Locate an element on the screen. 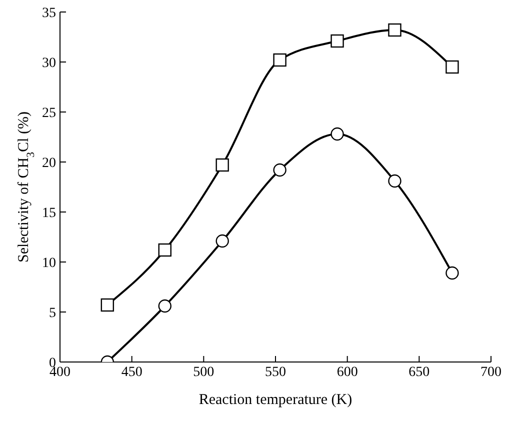 The height and width of the screenshot is (447, 529). y-tick-label: 20 is located at coordinates (49, 163).